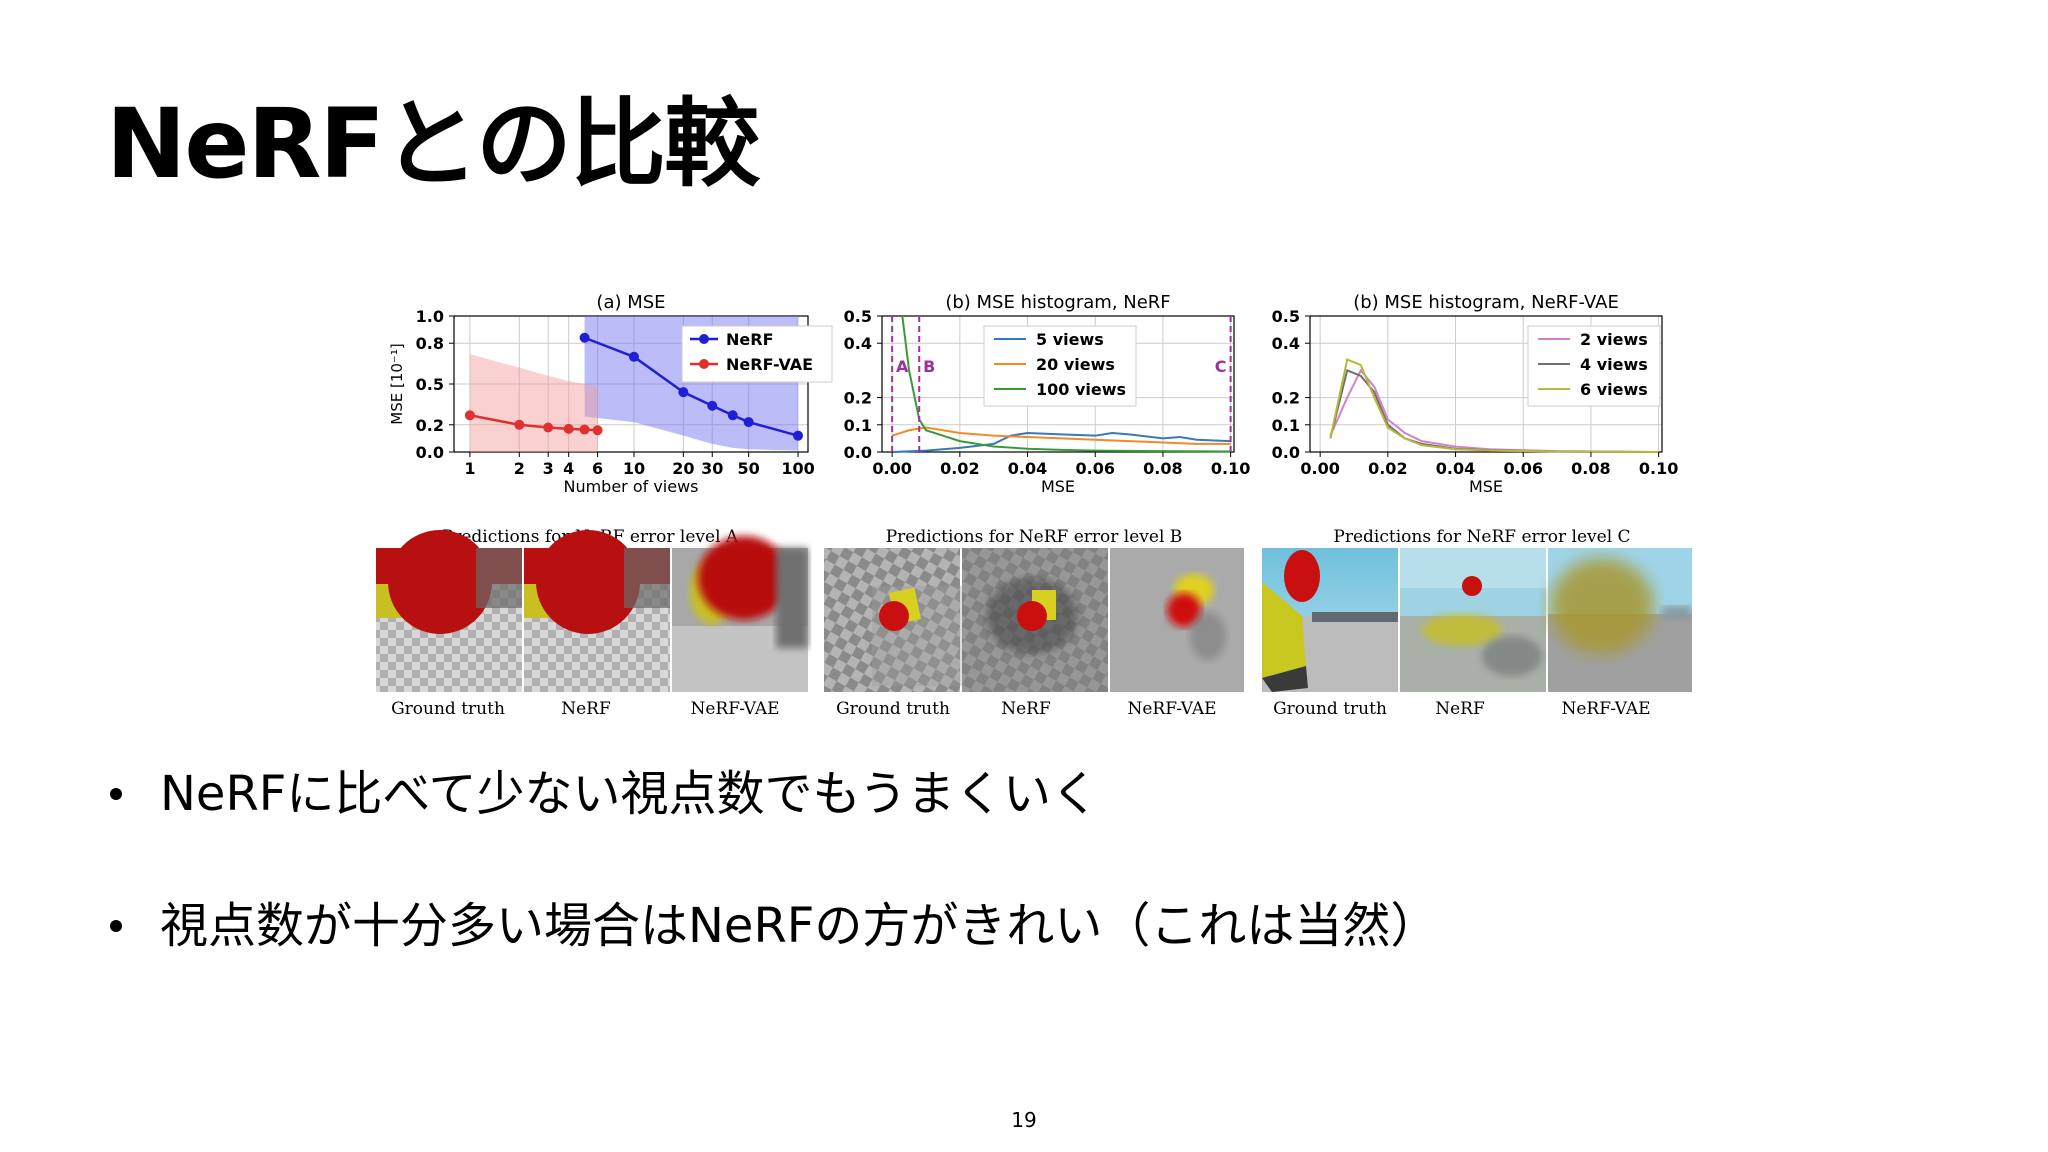 Image resolution: width=2048 pixels, height=1152 pixels. Describe the element at coordinates (430, 316) in the screenshot. I see `y-tick-label: 1.0` at that location.